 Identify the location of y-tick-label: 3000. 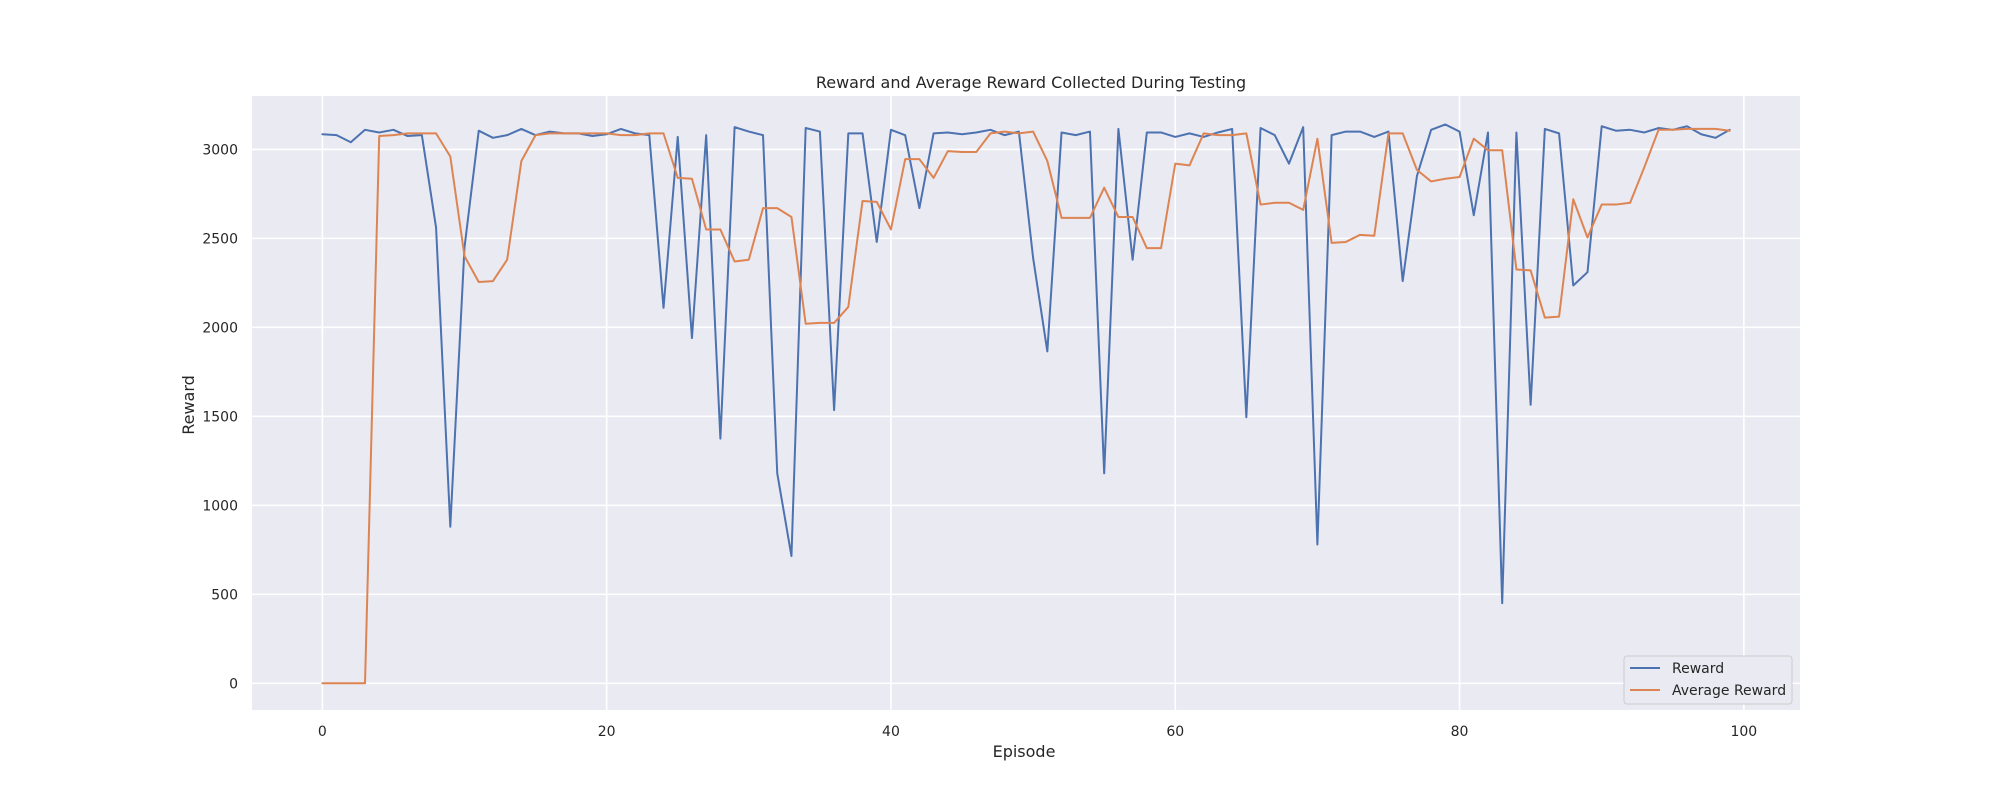
(220, 150).